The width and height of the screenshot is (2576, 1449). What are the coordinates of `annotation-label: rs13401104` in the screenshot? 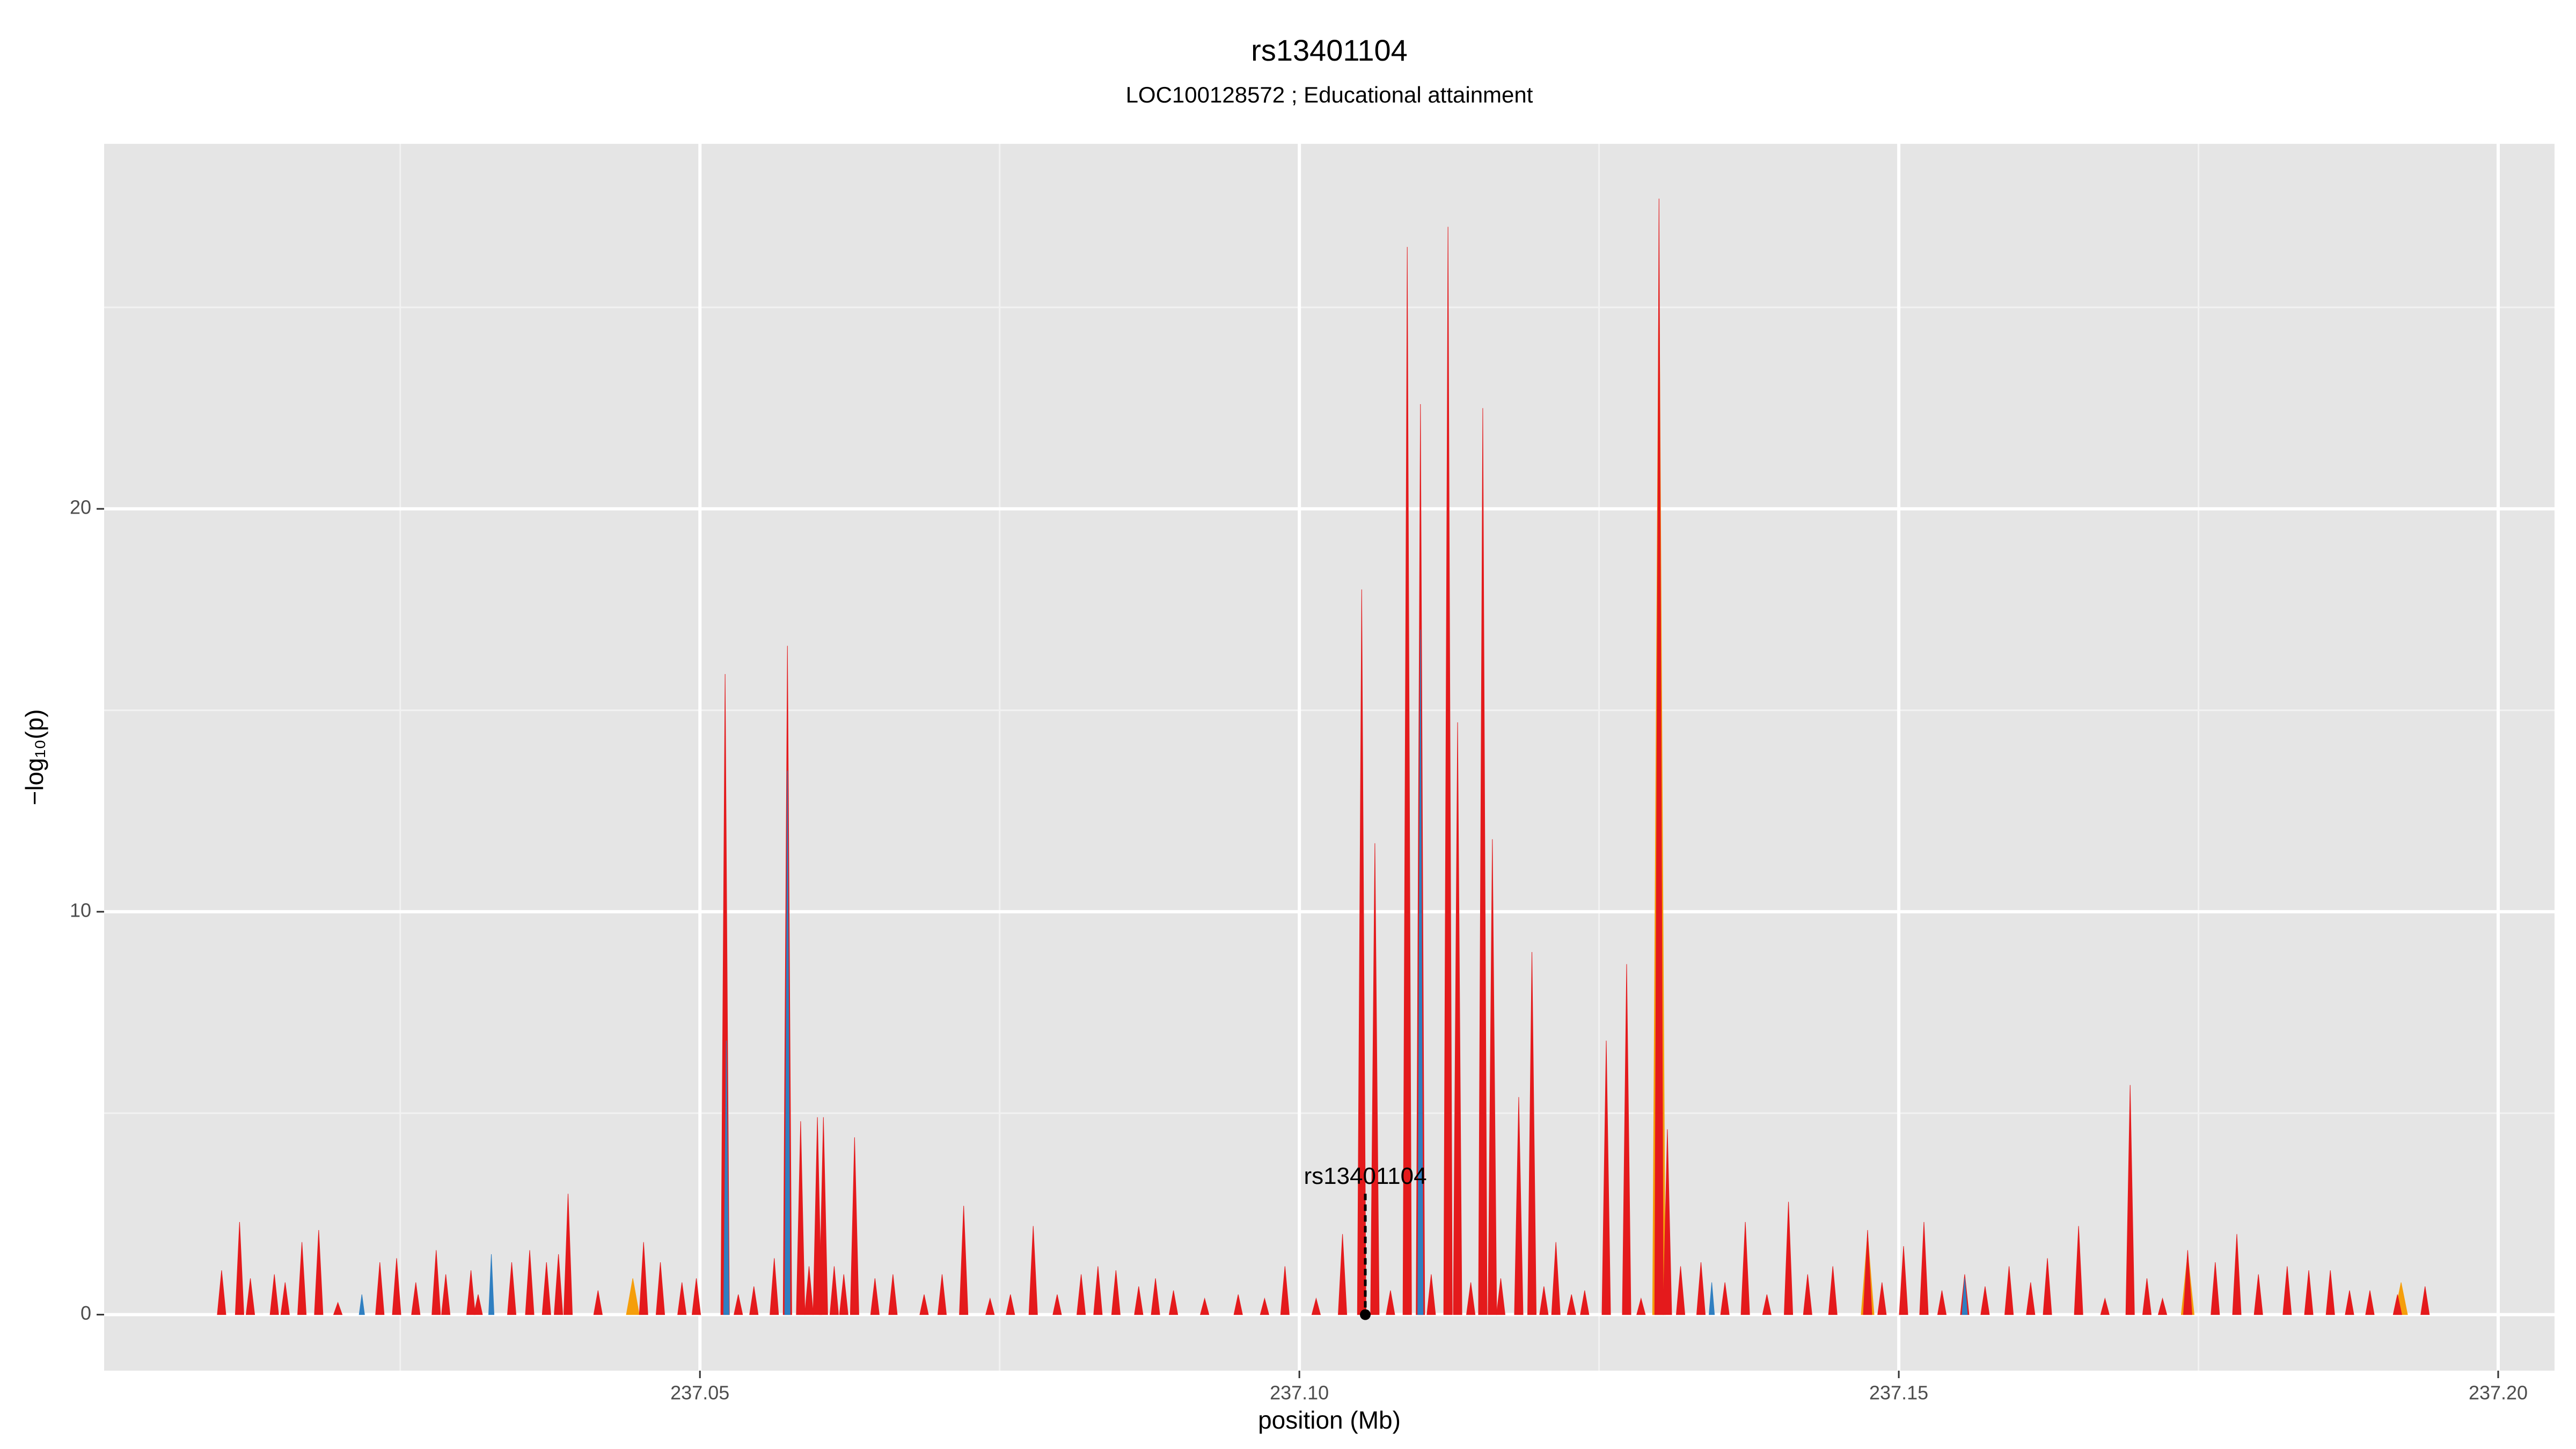 It's located at (1365, 1176).